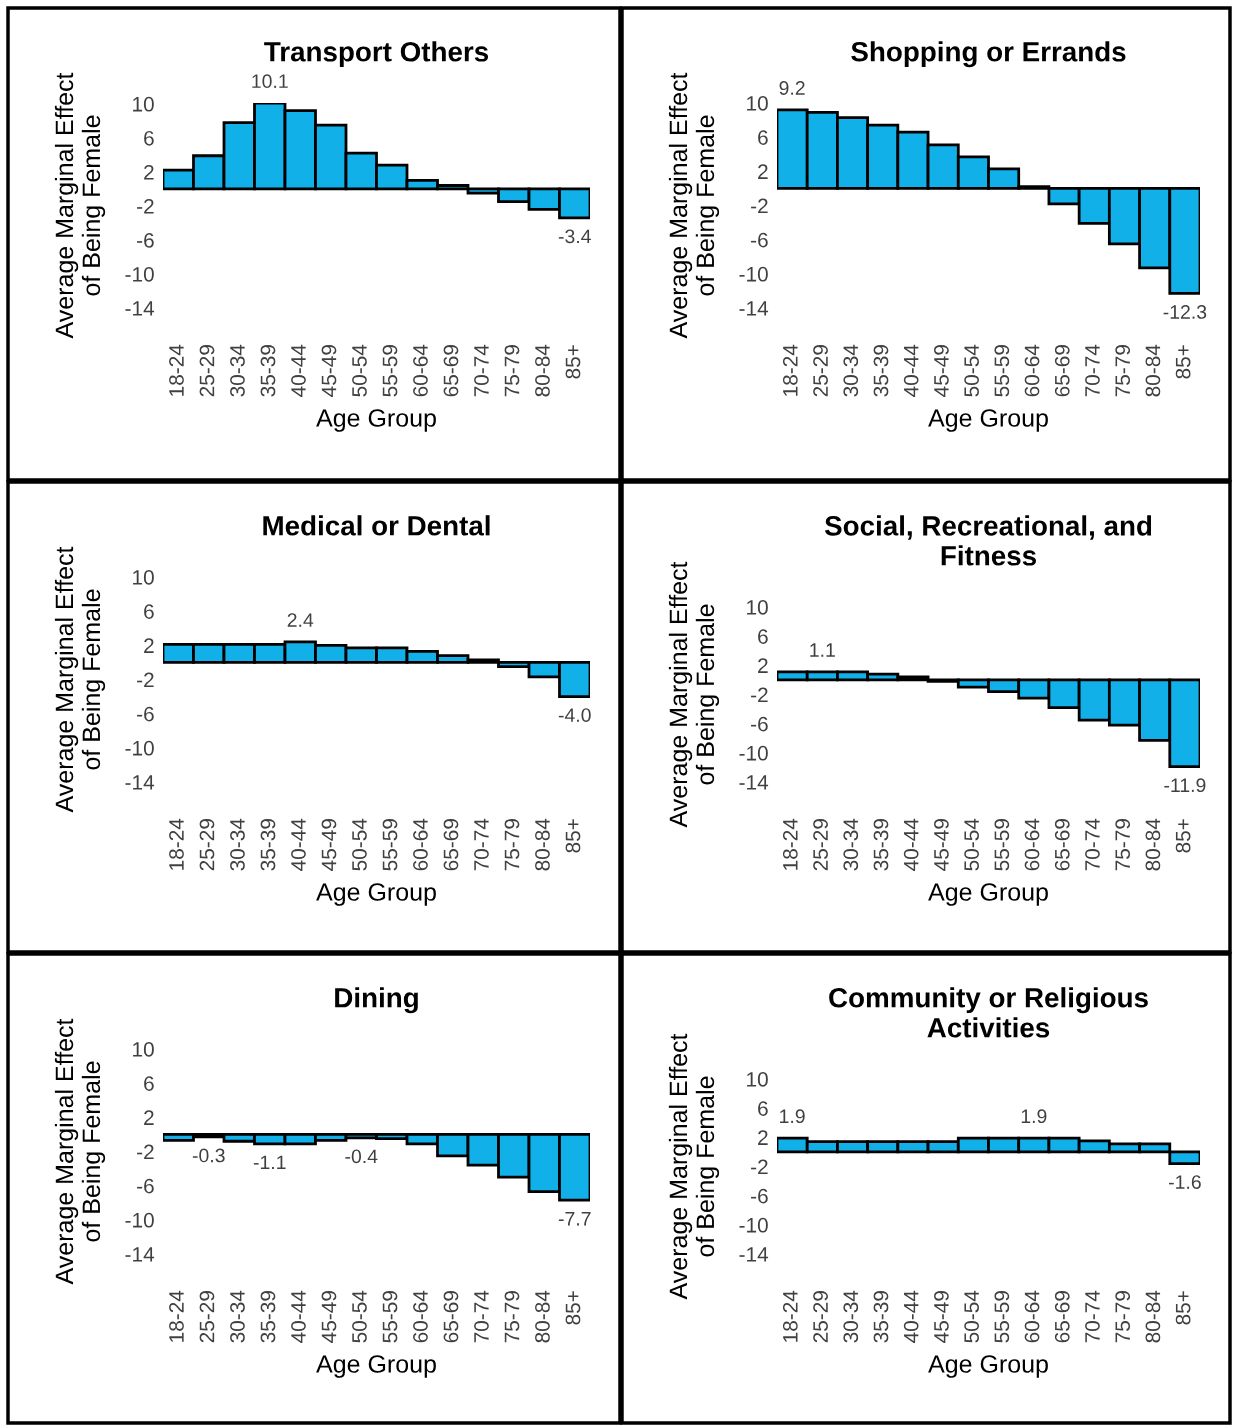  Describe the element at coordinates (270, 81) in the screenshot. I see `data-label: 10.1` at that location.